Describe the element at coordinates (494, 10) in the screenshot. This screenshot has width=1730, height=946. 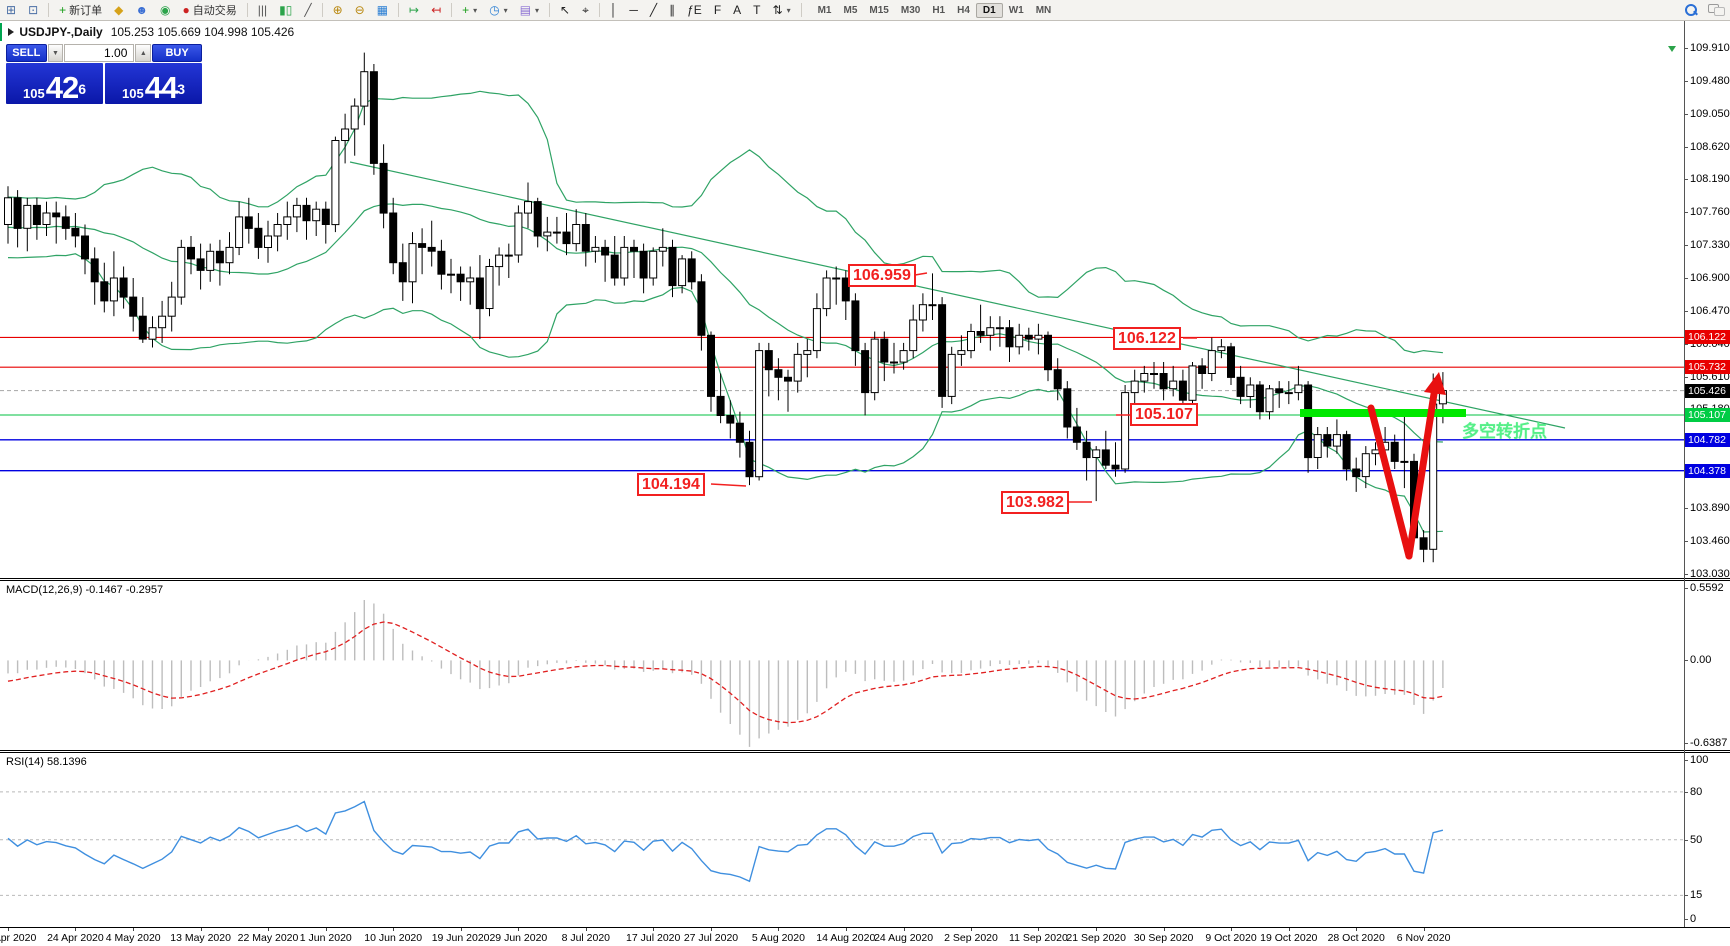
I see `periods-glyph: ◷` at that location.